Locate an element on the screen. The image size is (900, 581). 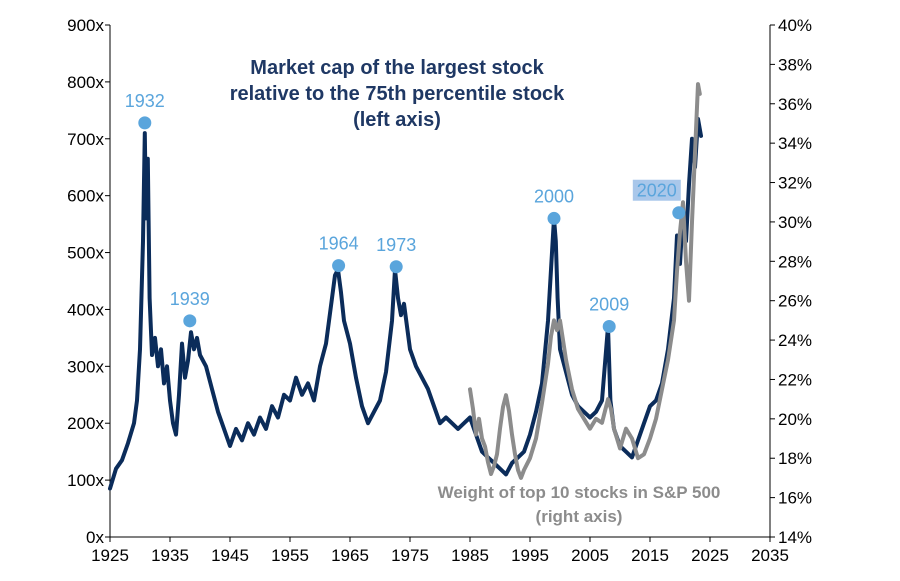
annotation-marker-1973 is located at coordinates (396, 267).